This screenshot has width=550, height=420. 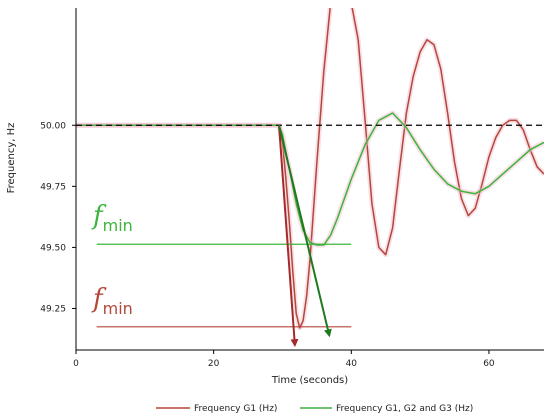 What do you see at coordinates (76, 364) in the screenshot?
I see `x-tick-label: 0` at bounding box center [76, 364].